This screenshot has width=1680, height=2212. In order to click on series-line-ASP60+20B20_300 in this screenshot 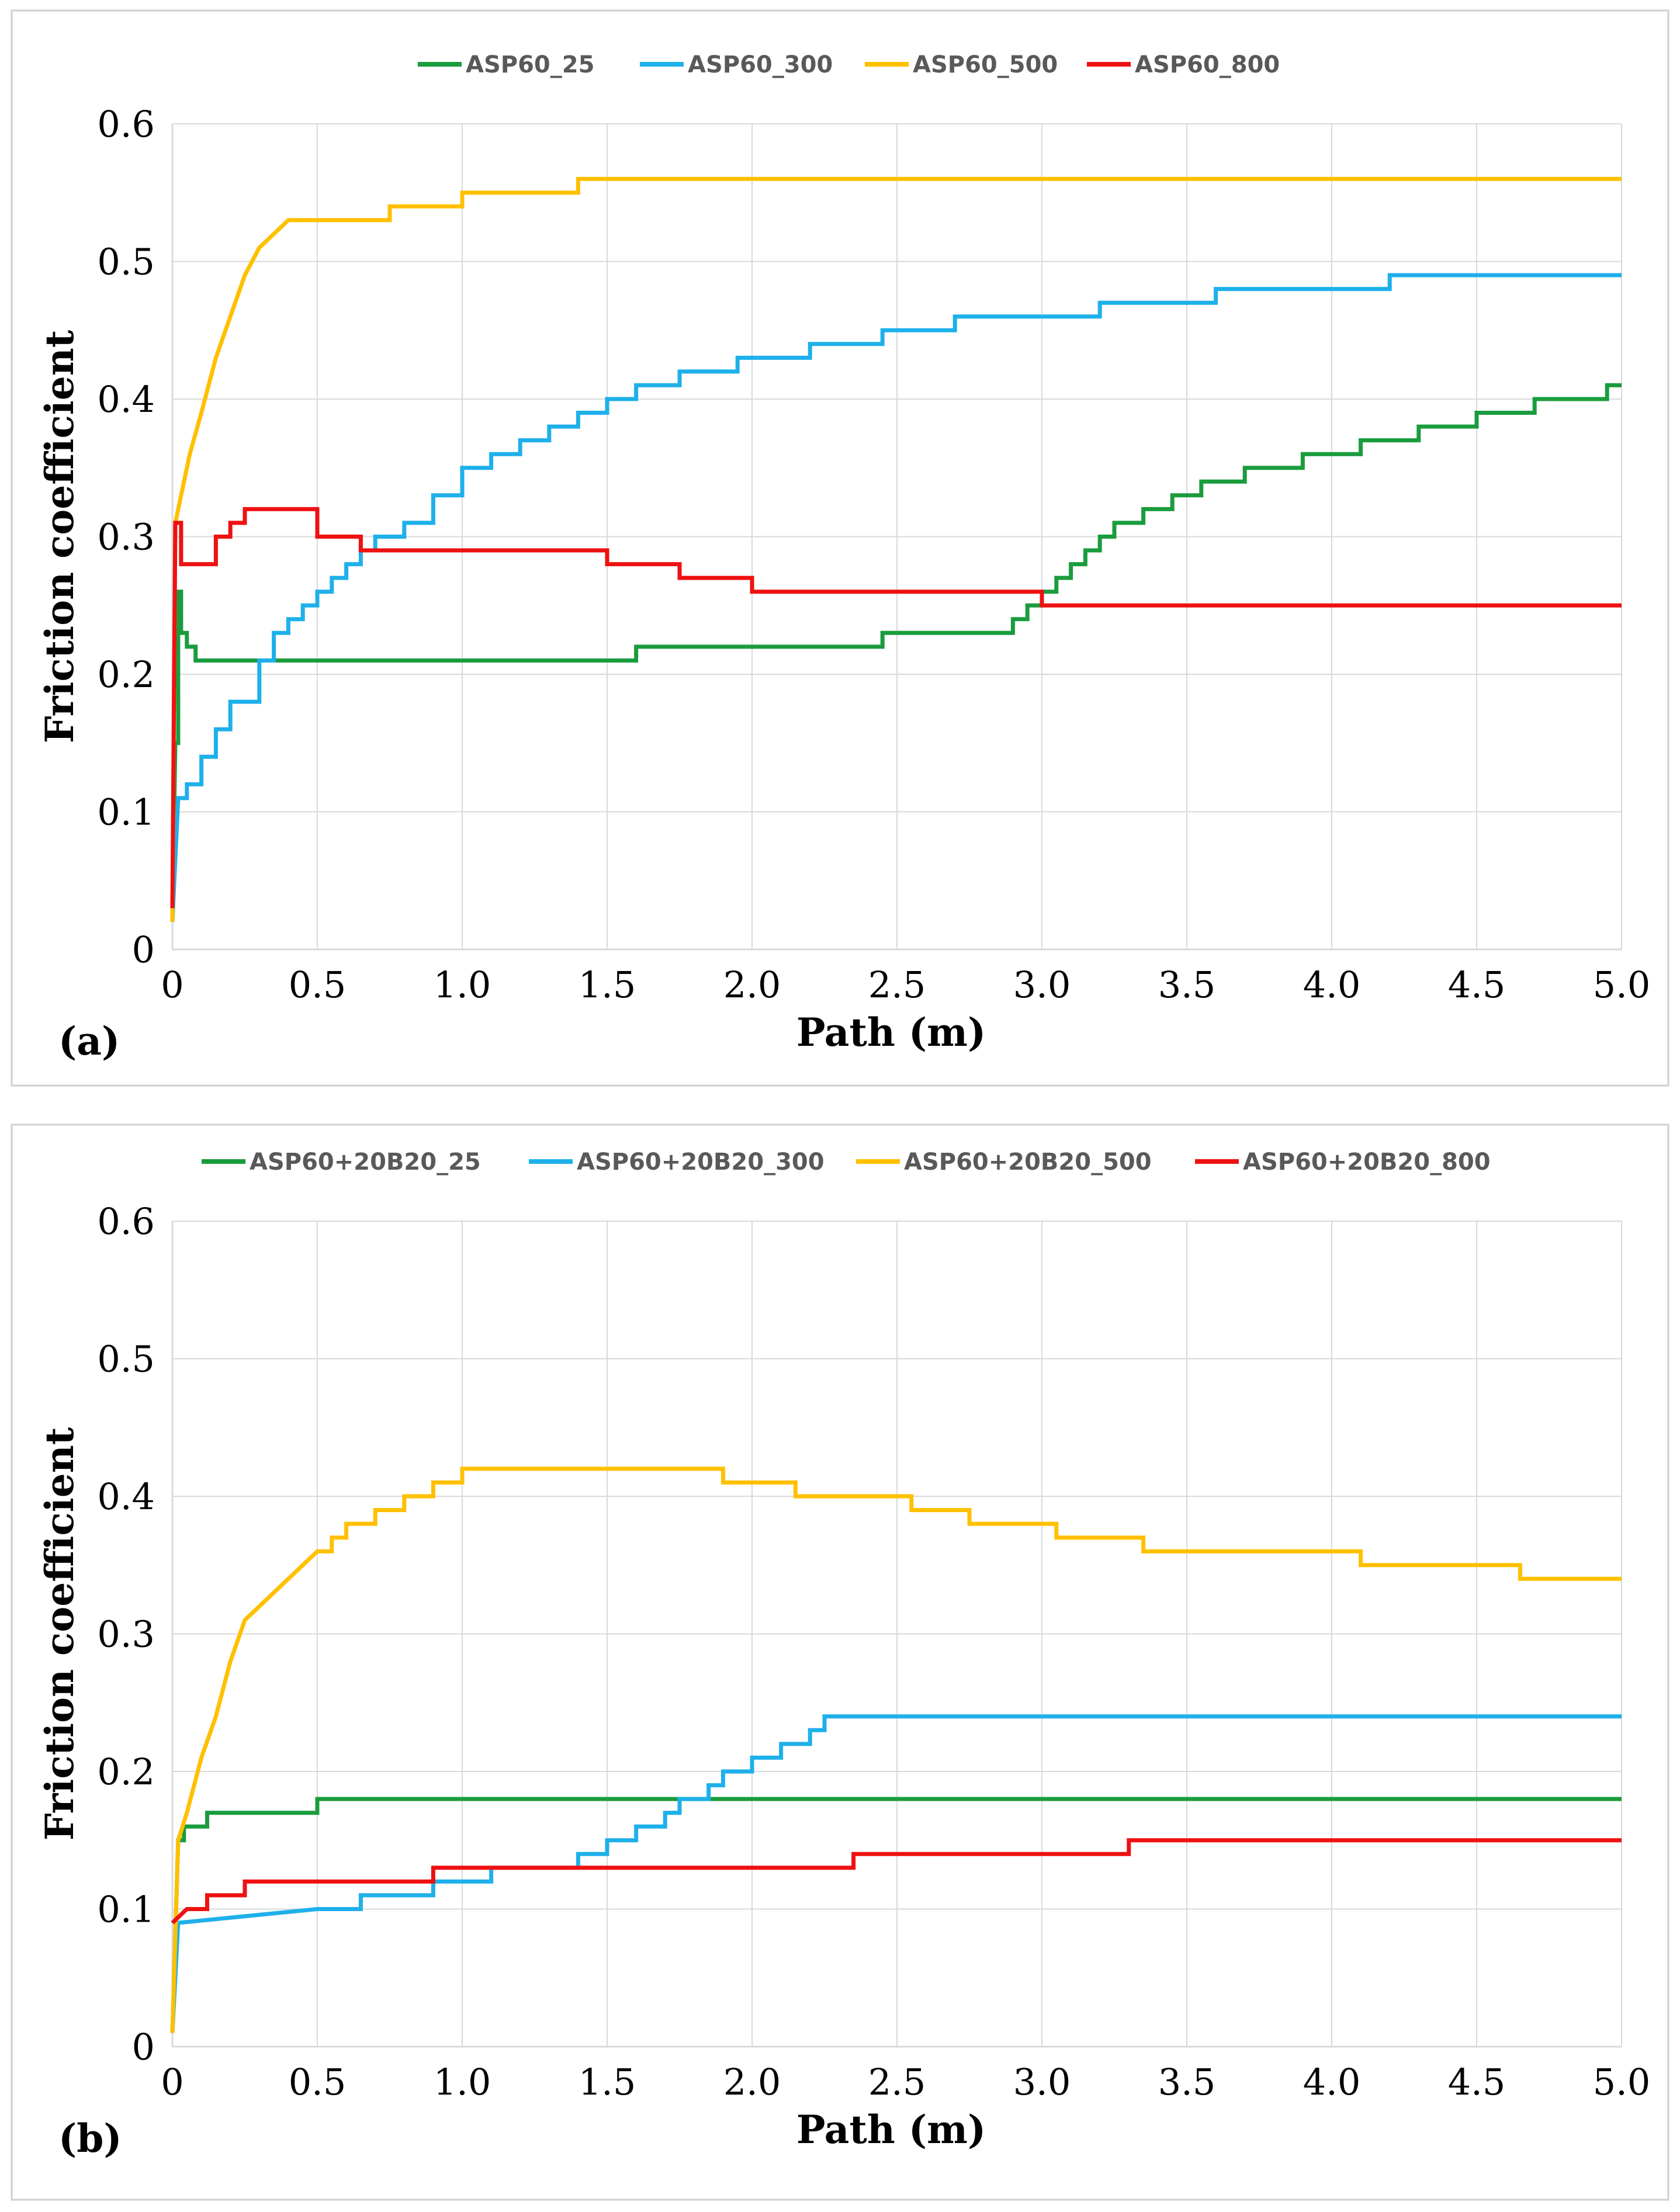, I will do `click(896, 1873)`.